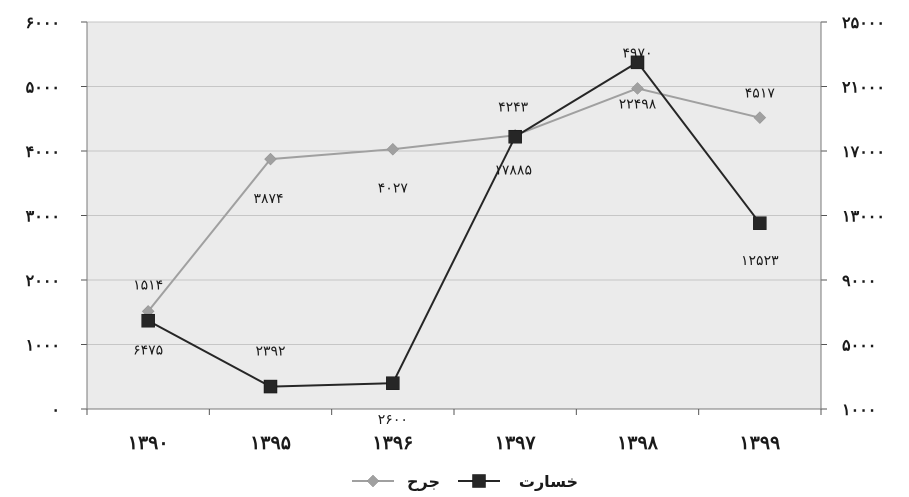 The width and height of the screenshot is (909, 497). I want to click on legend-marker-diamond, so click(373, 481).